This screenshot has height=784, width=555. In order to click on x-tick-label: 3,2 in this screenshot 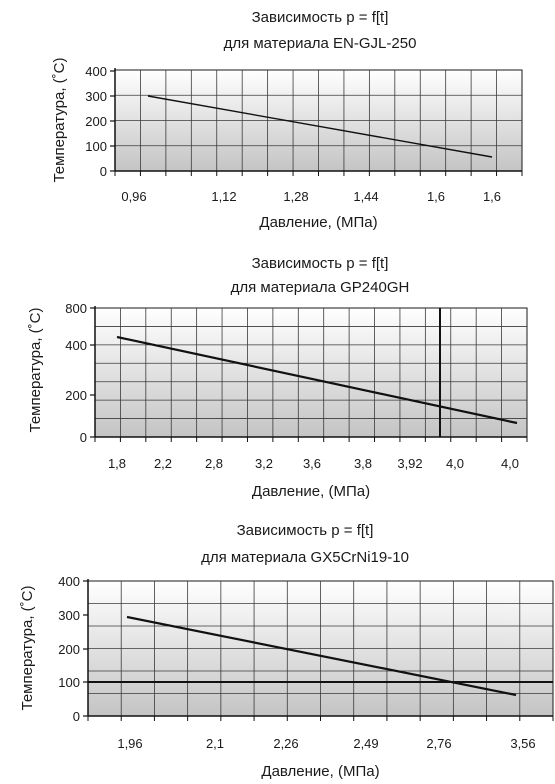, I will do `click(264, 463)`.